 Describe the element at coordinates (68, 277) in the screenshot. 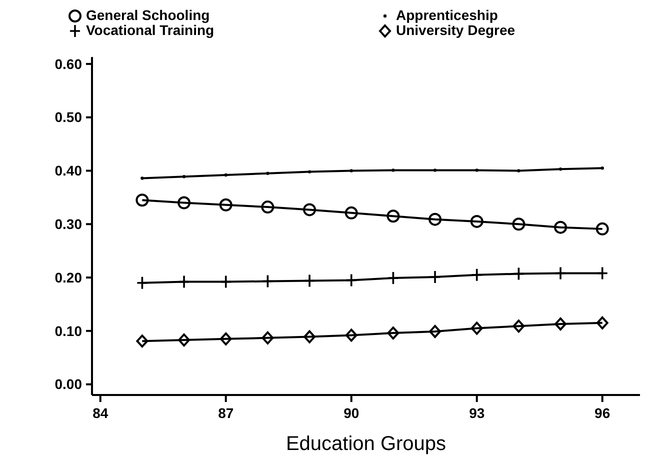

I see `y-tick-label: 0.20` at that location.